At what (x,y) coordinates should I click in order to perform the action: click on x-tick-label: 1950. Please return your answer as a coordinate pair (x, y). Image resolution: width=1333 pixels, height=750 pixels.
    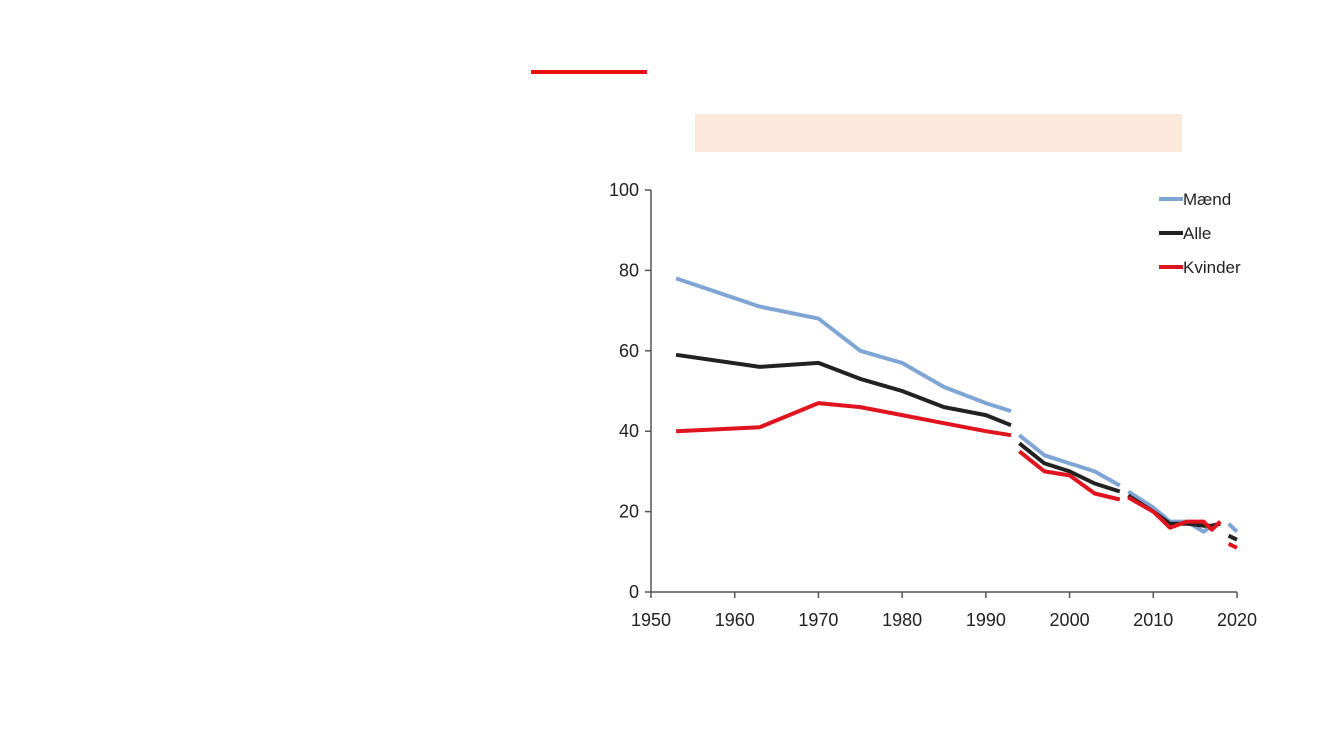
    Looking at the image, I should click on (651, 620).